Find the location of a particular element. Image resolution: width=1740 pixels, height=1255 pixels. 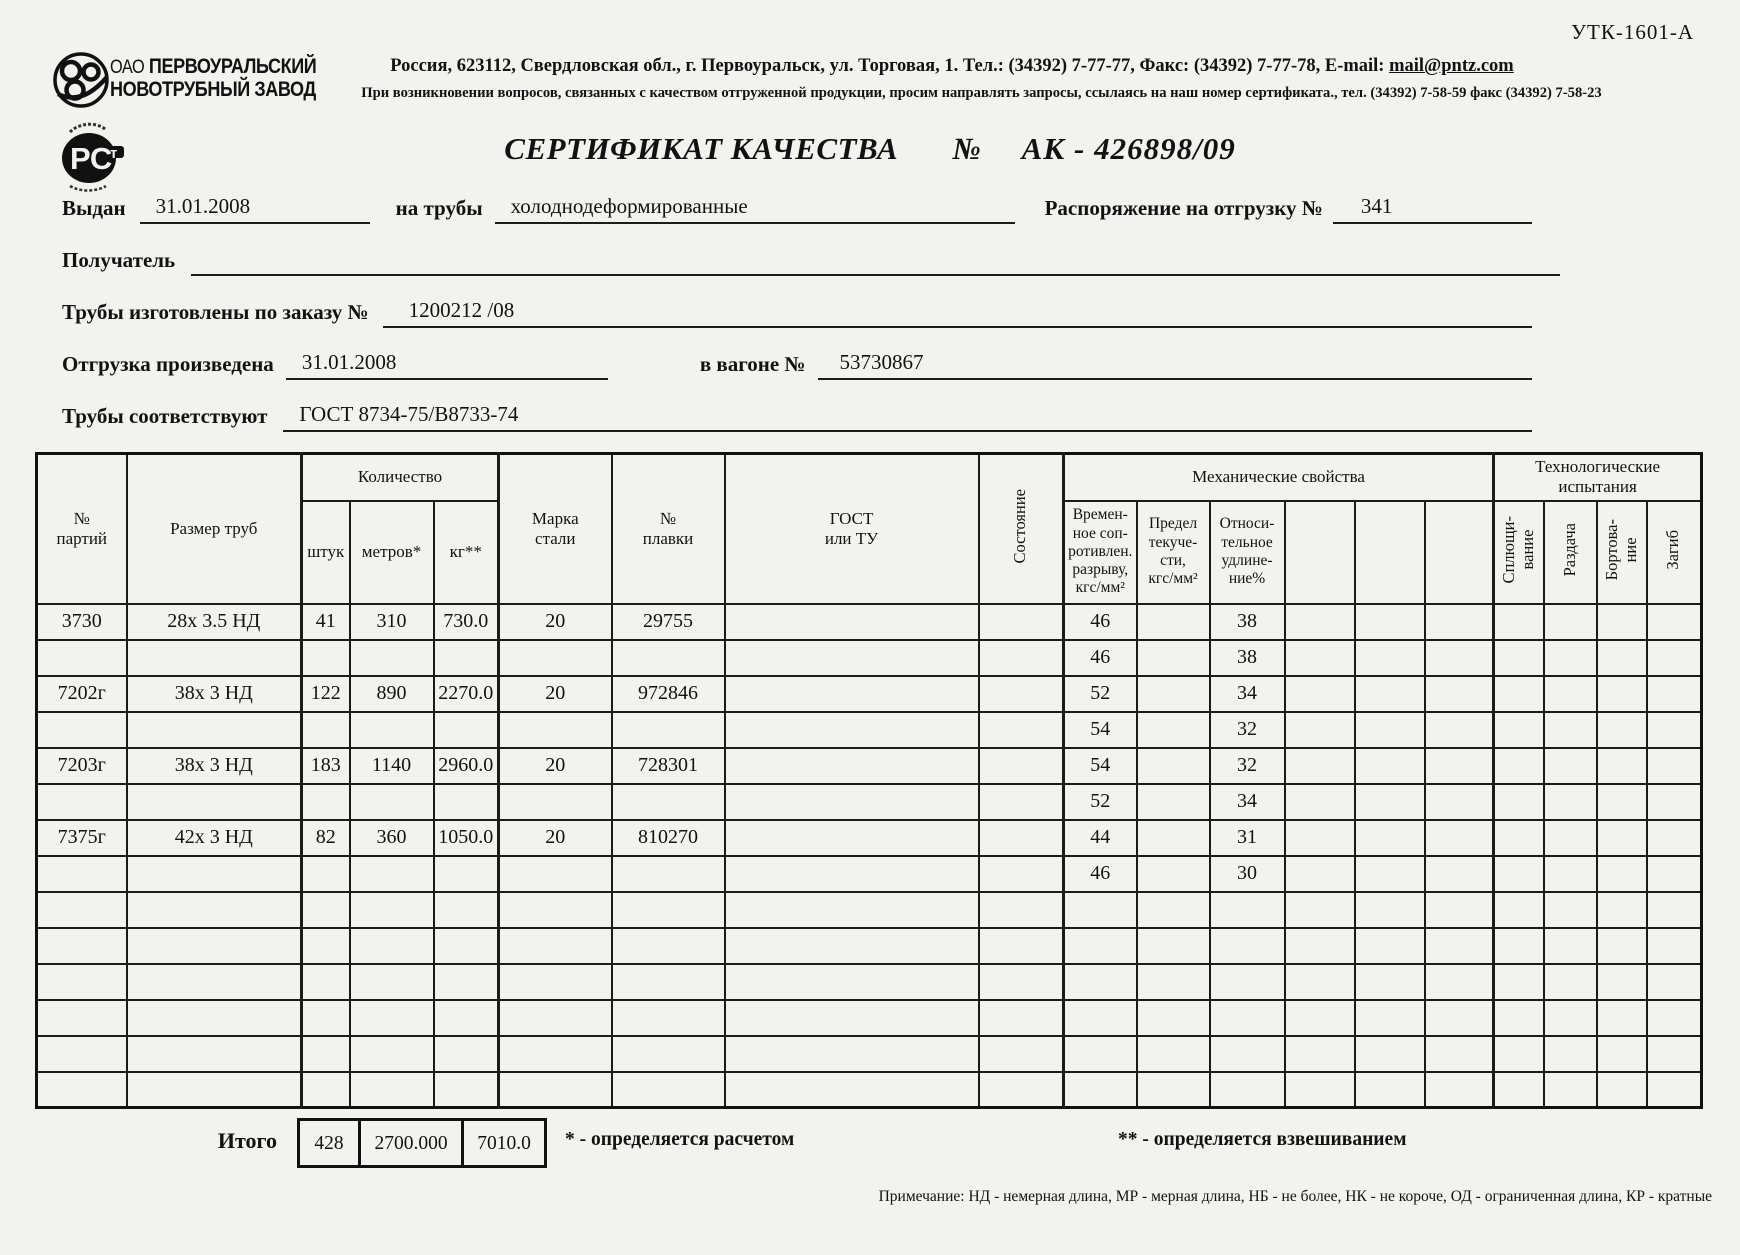

form-code: УТК-1601-А is located at coordinates (1632, 32).